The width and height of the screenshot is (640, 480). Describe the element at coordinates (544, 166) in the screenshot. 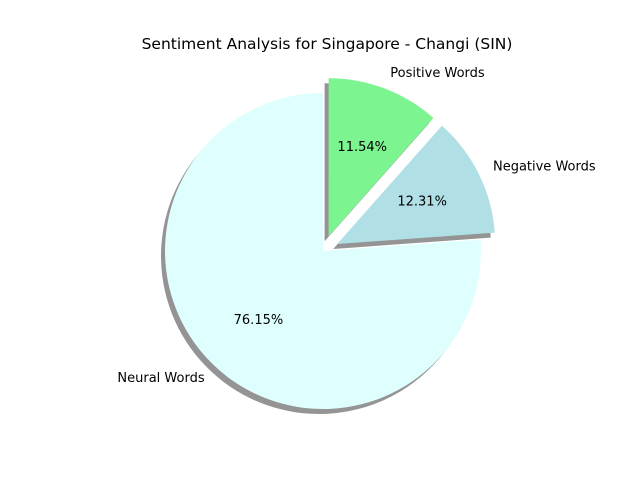

I see `slice-label-negative-words: Negative Words` at that location.